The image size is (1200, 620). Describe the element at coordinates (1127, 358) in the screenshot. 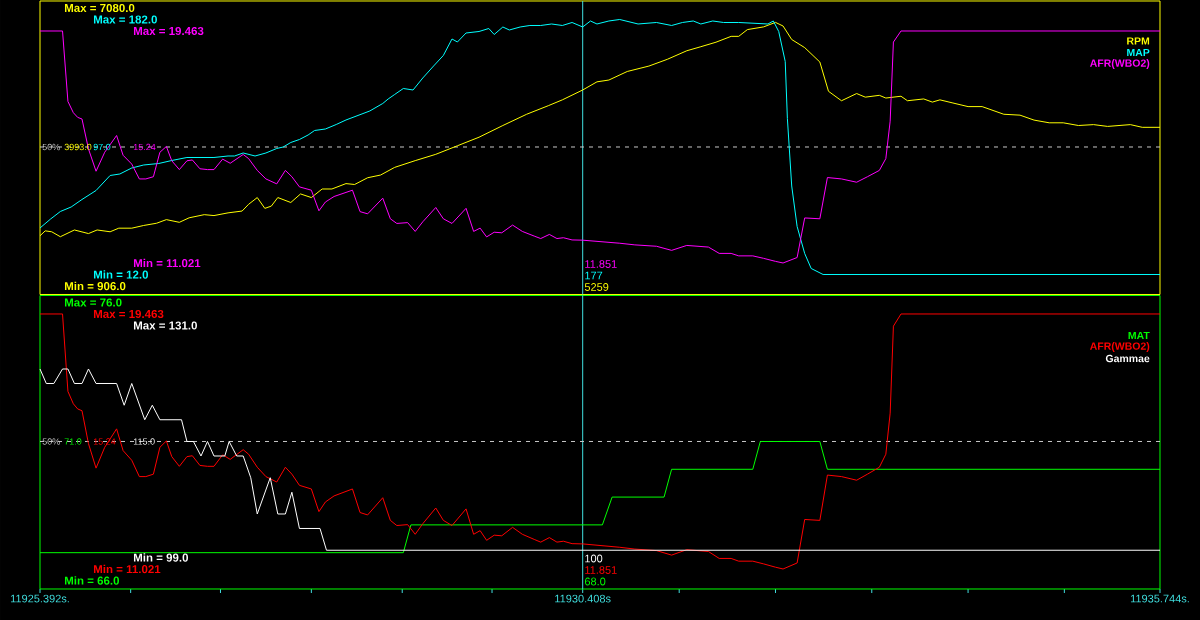

I see `text: Gammae` at that location.